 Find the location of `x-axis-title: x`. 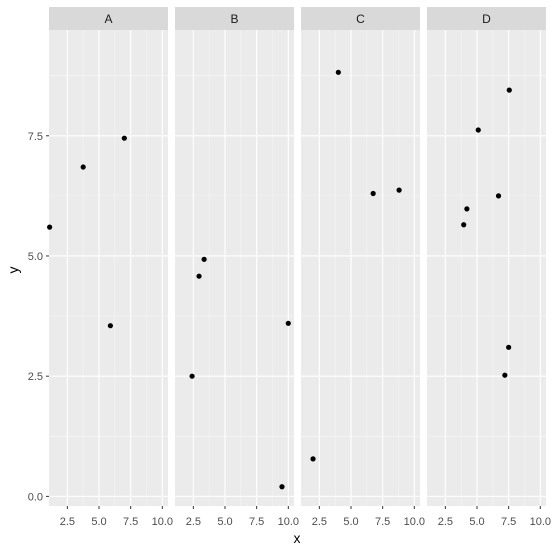

x-axis-title: x is located at coordinates (297, 538).